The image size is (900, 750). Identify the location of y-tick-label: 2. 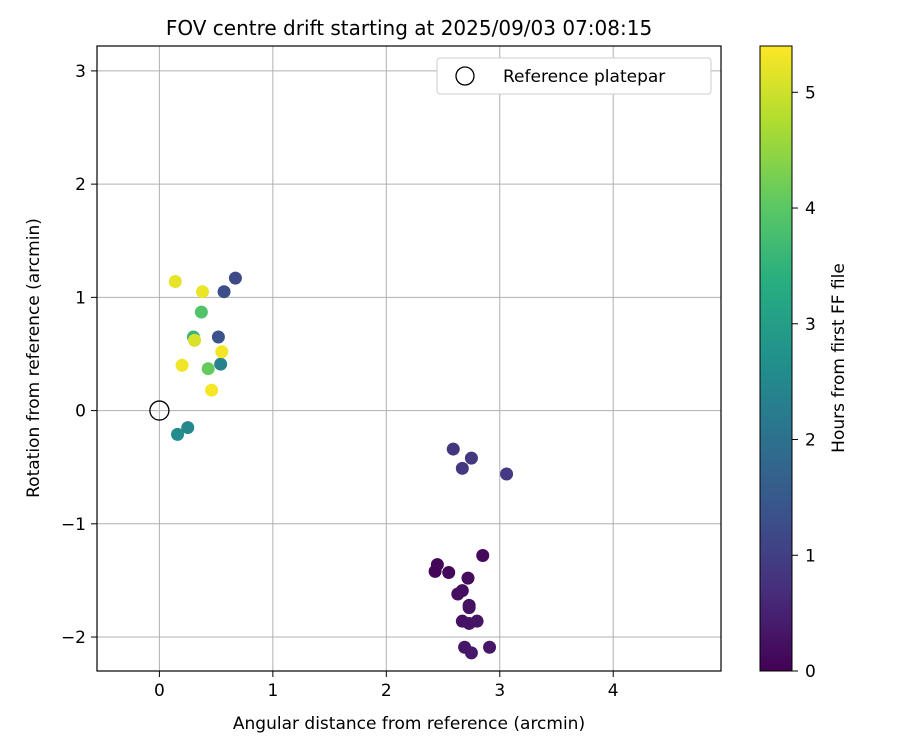
(80, 185).